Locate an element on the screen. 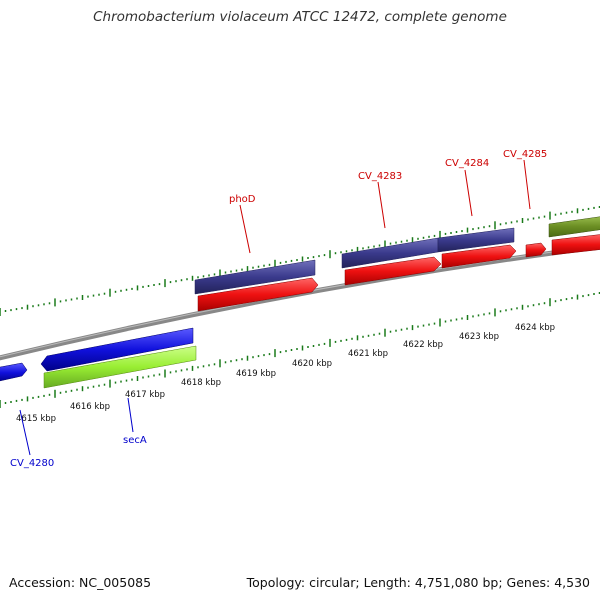 The height and width of the screenshot is (600, 600). gene-label-CV_4284: CV_4284 is located at coordinates (467, 163).